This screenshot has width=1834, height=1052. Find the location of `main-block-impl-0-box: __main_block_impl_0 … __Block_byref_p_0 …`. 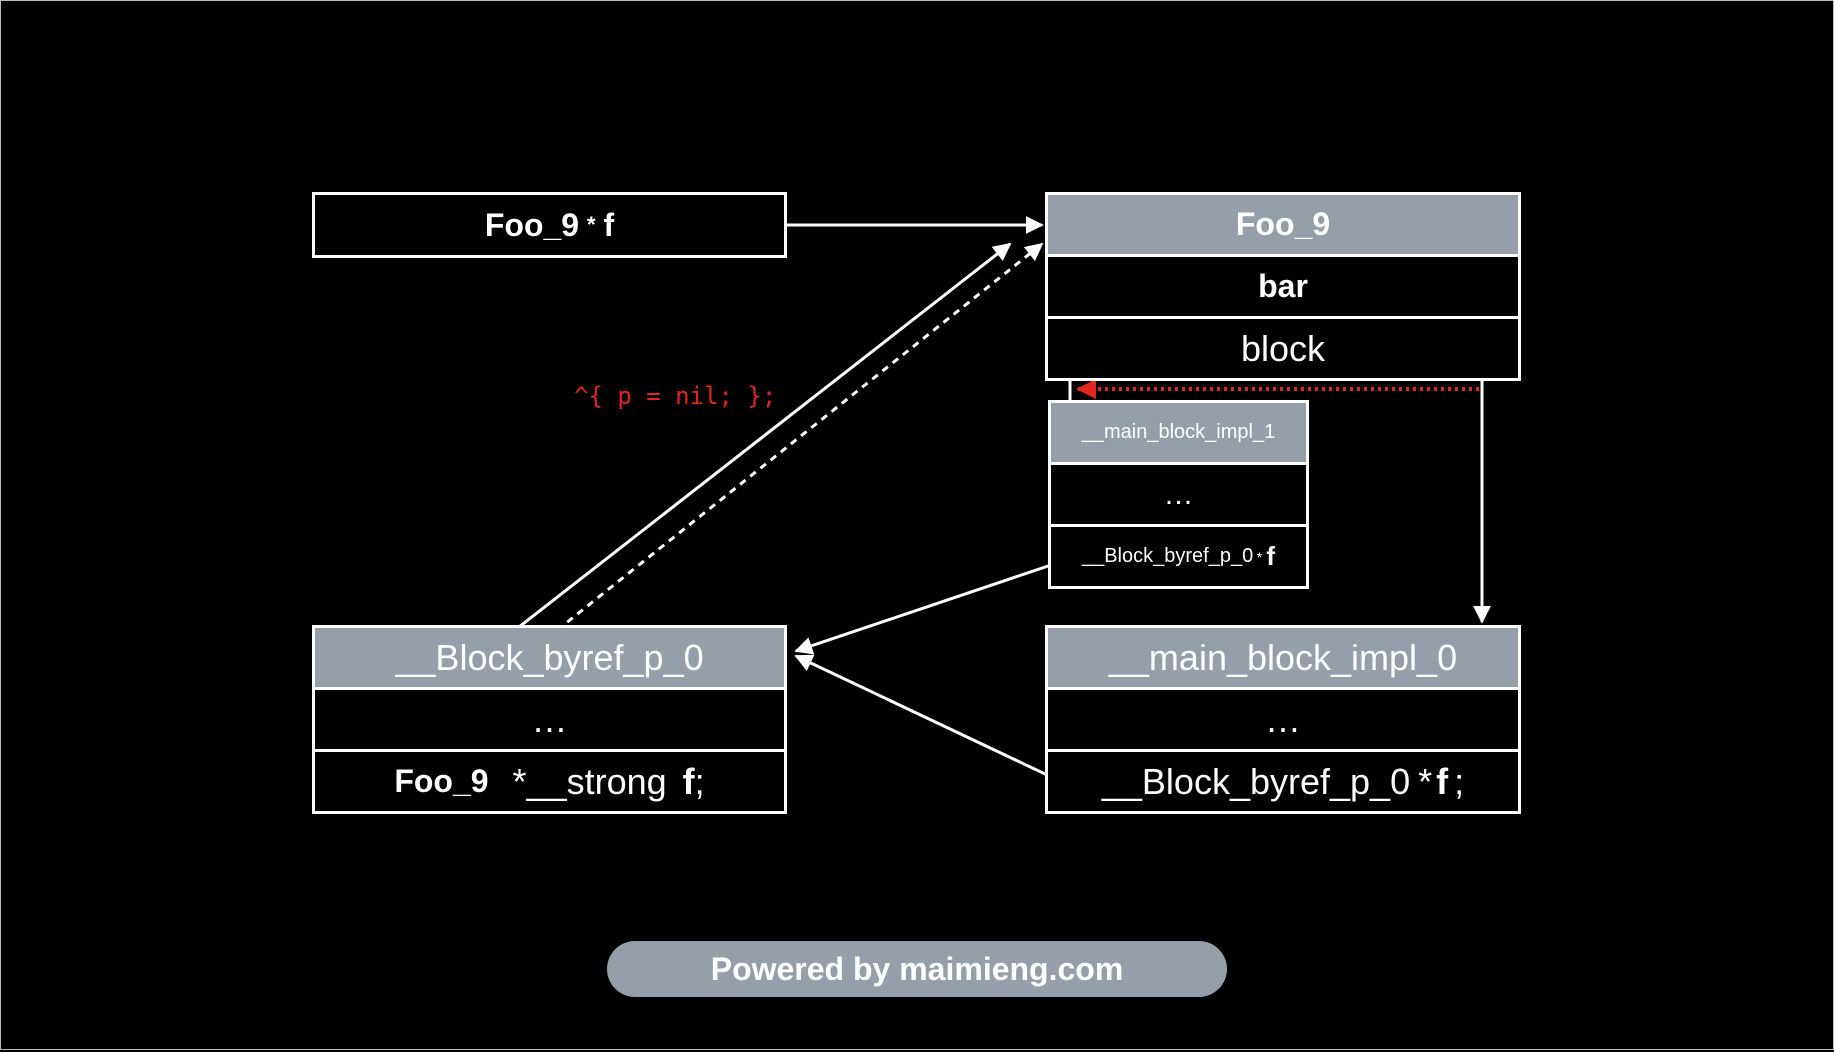

main-block-impl-0-box: __main_block_impl_0 … __Block_byref_p_0 … is located at coordinates (1283, 719).